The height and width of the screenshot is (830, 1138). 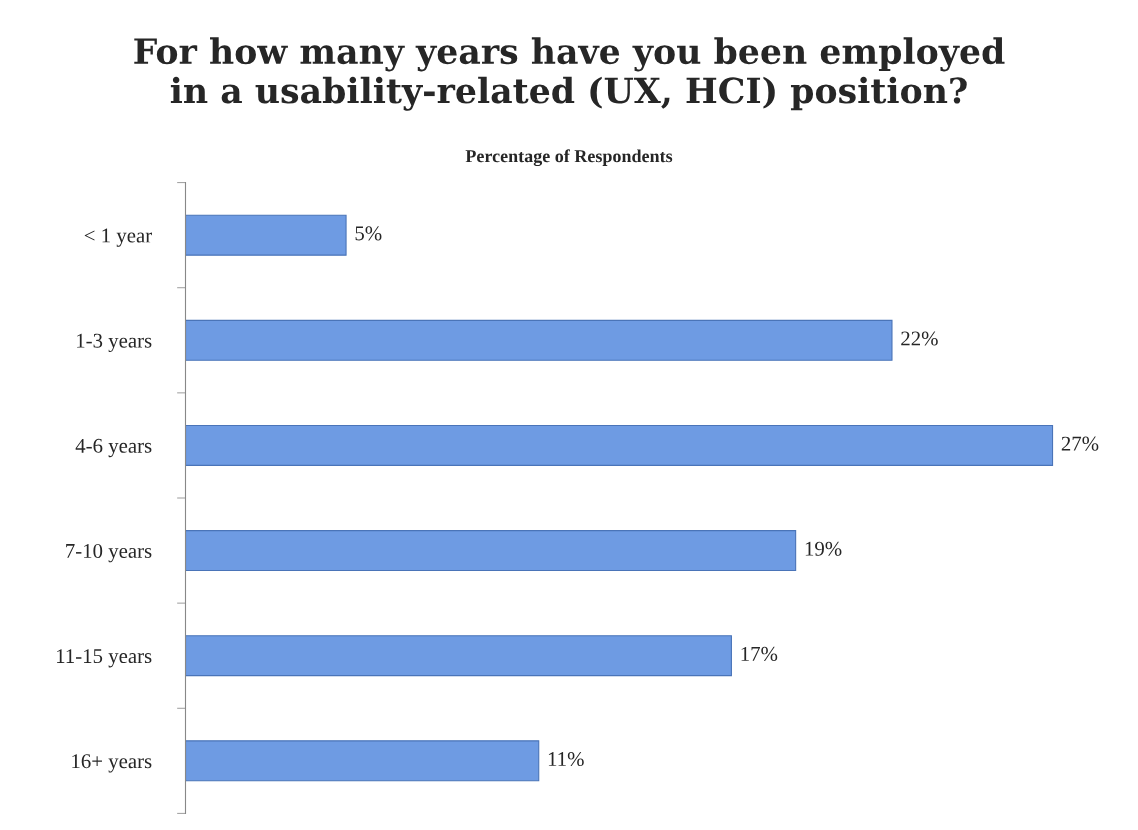 What do you see at coordinates (823, 548) in the screenshot?
I see `data-label: 19%` at bounding box center [823, 548].